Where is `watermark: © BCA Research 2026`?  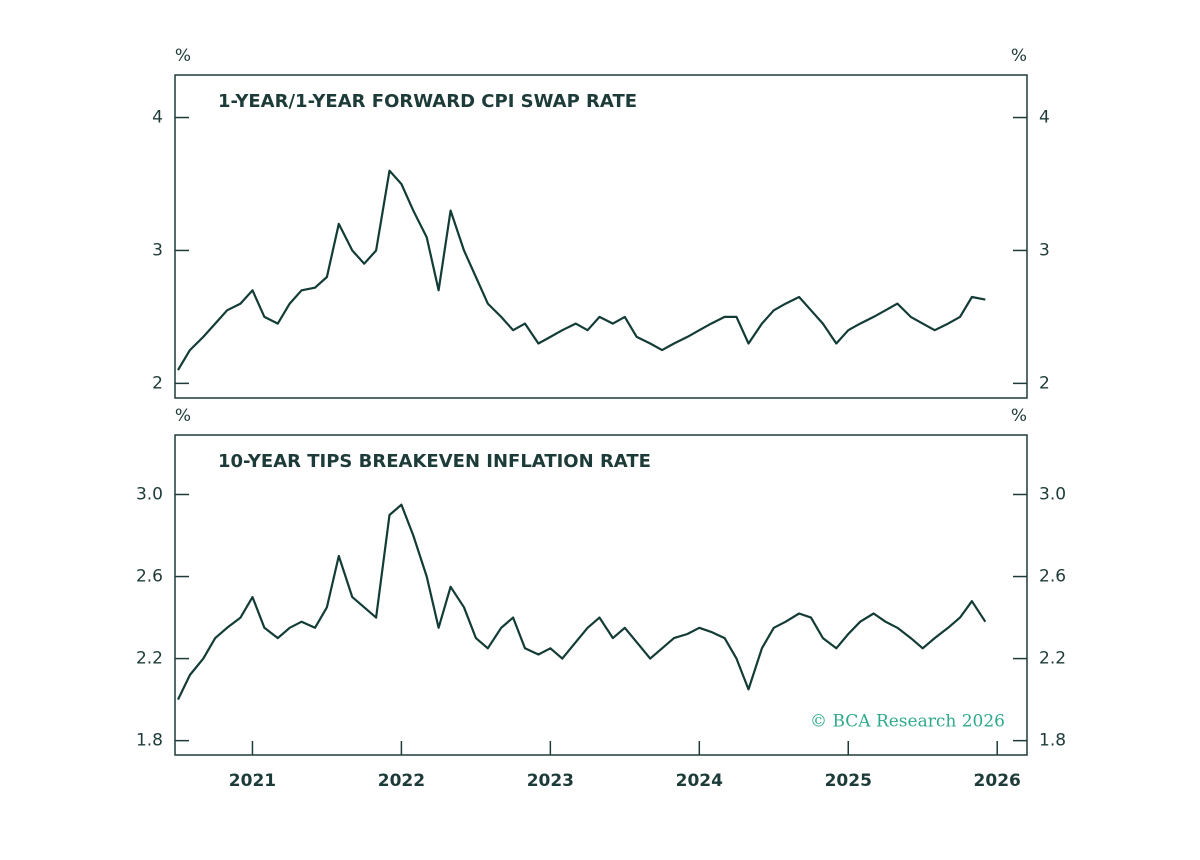 watermark: © BCA Research 2026 is located at coordinates (907, 722).